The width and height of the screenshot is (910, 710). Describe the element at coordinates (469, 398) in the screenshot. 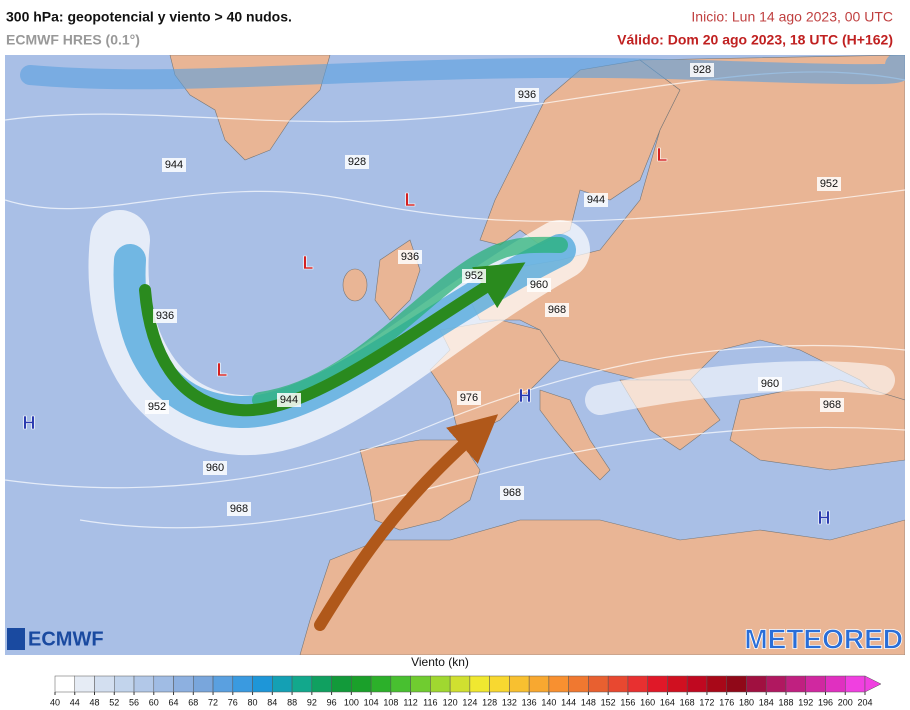

I see `contour-label: 976` at that location.